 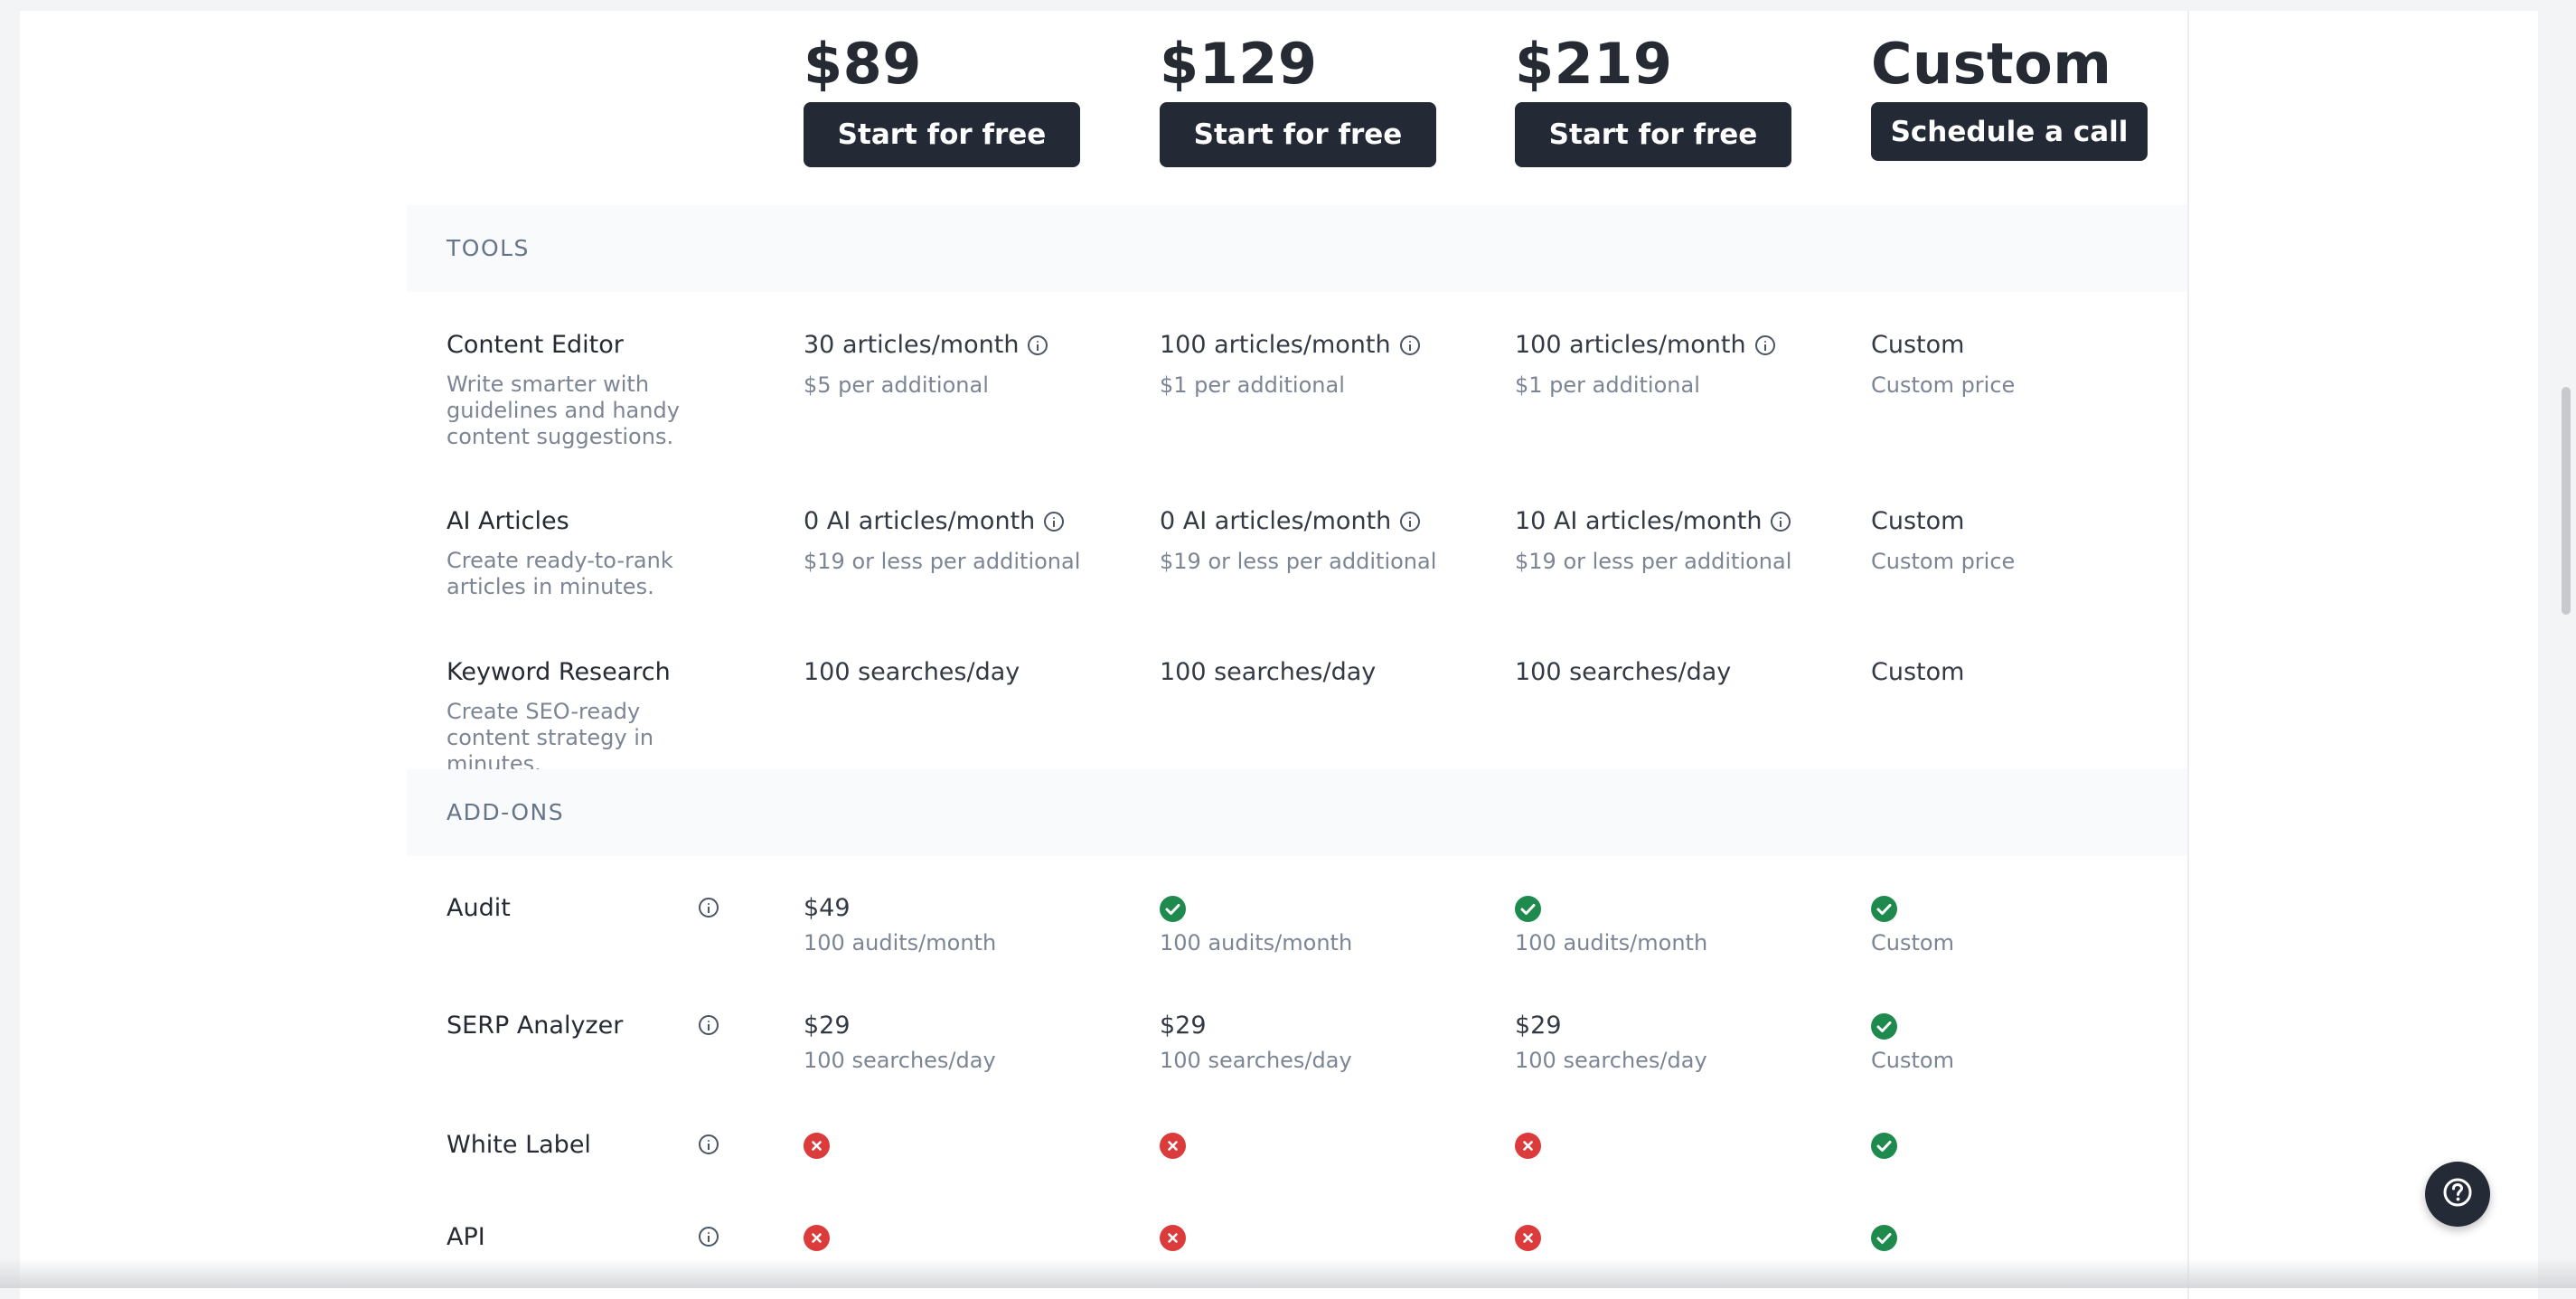 What do you see at coordinates (1297, 812) in the screenshot?
I see `section-header-addons: ADD-ONS` at bounding box center [1297, 812].